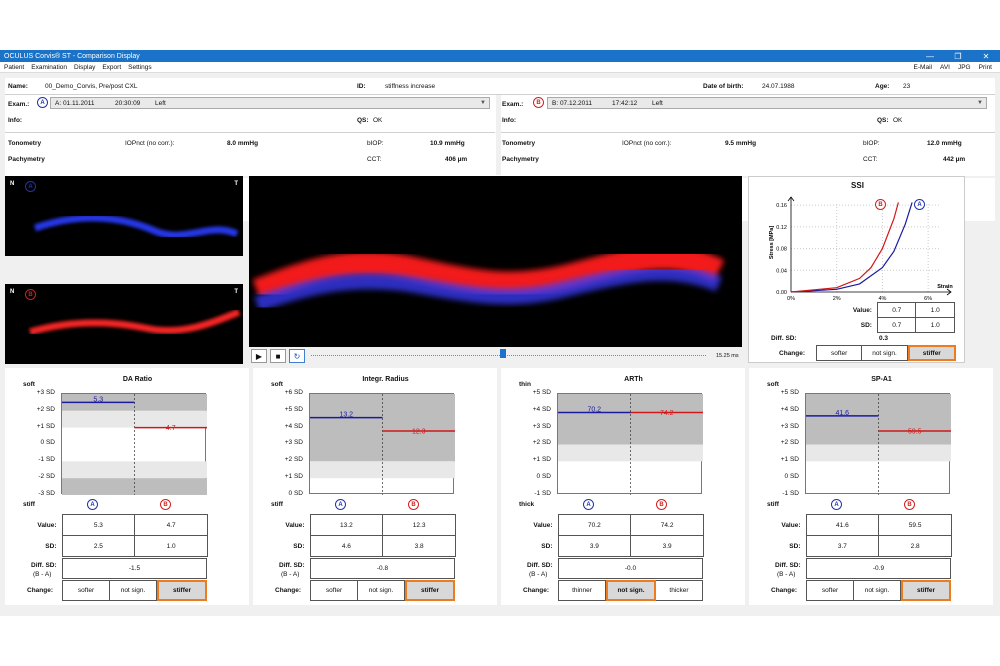 Image resolution: width=1000 pixels, height=666 pixels. I want to click on param-value-label: Value:, so click(47, 525).